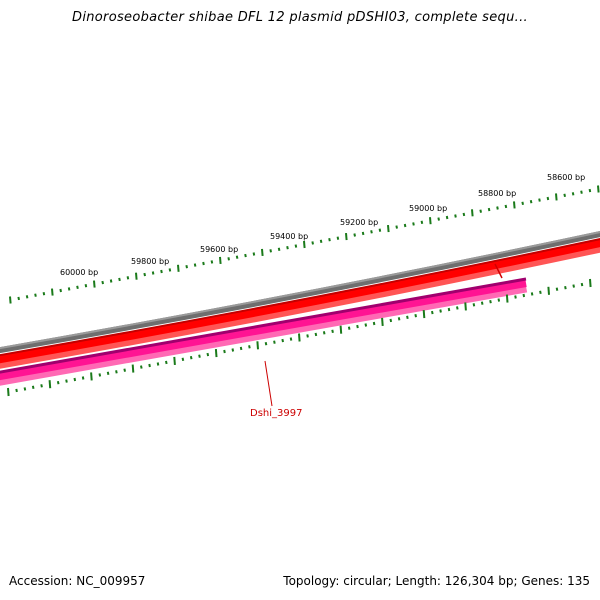  Describe the element at coordinates (150, 261) in the screenshot. I see `scale-label: 59800 bp` at that location.